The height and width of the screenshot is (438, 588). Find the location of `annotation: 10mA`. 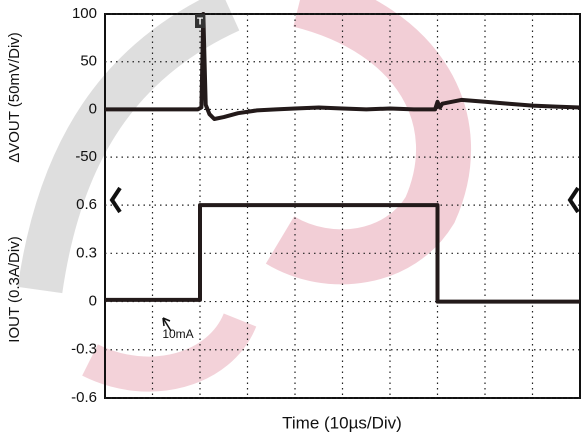

annotation: 10mA is located at coordinates (177, 334).